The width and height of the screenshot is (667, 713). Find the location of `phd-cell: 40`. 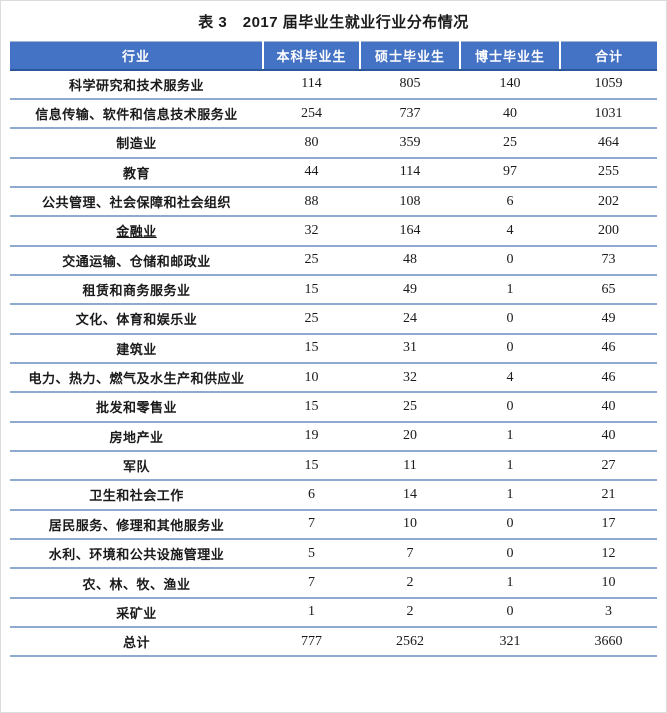

phd-cell: 40 is located at coordinates (510, 114).